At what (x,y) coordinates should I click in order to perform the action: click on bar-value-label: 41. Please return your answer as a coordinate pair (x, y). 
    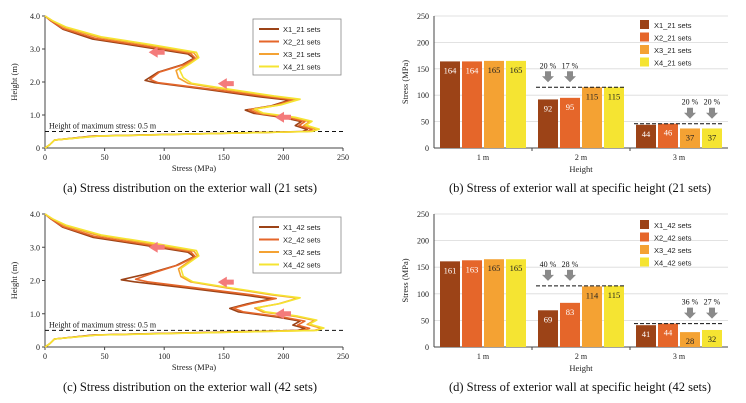
    Looking at the image, I should click on (646, 334).